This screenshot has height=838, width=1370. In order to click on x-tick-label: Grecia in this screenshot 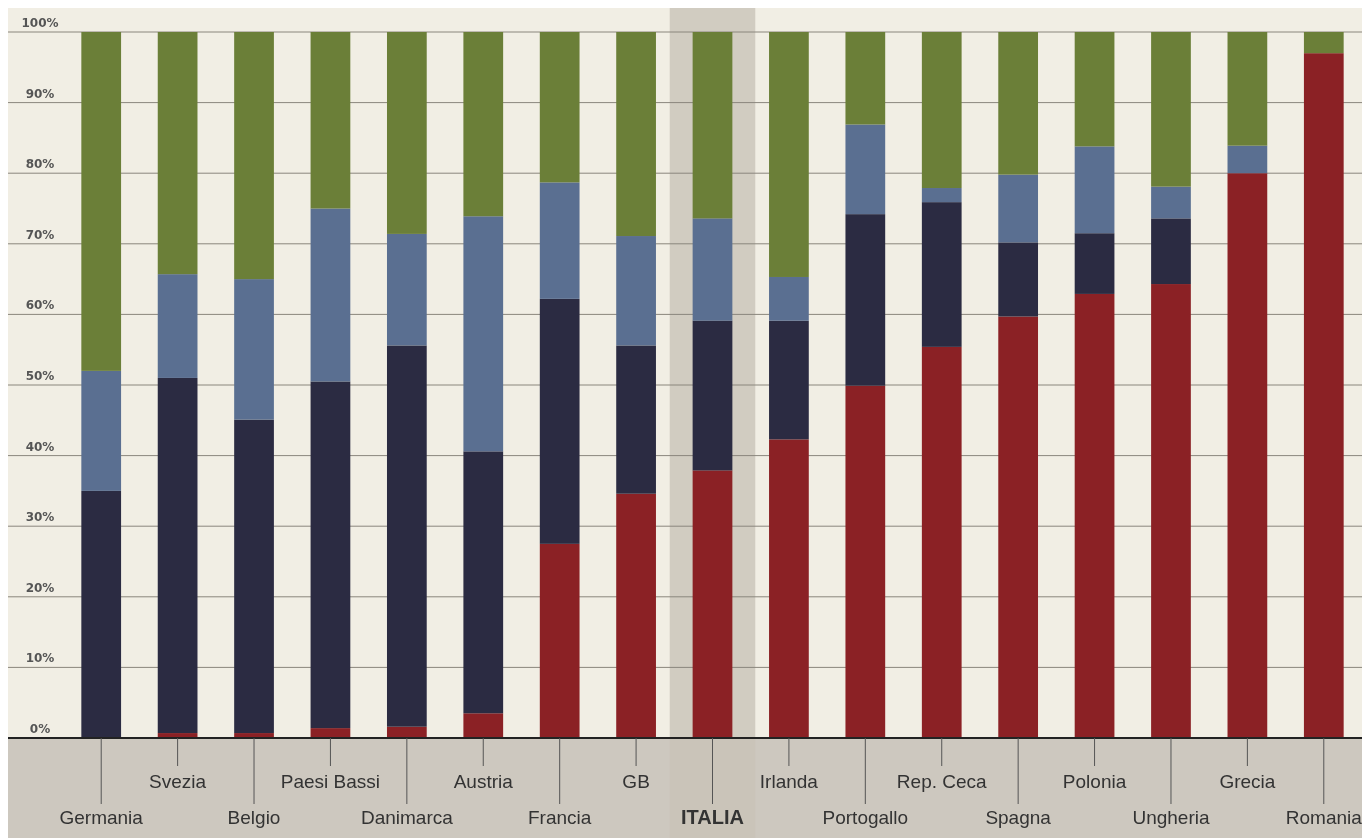, I will do `click(1247, 781)`.